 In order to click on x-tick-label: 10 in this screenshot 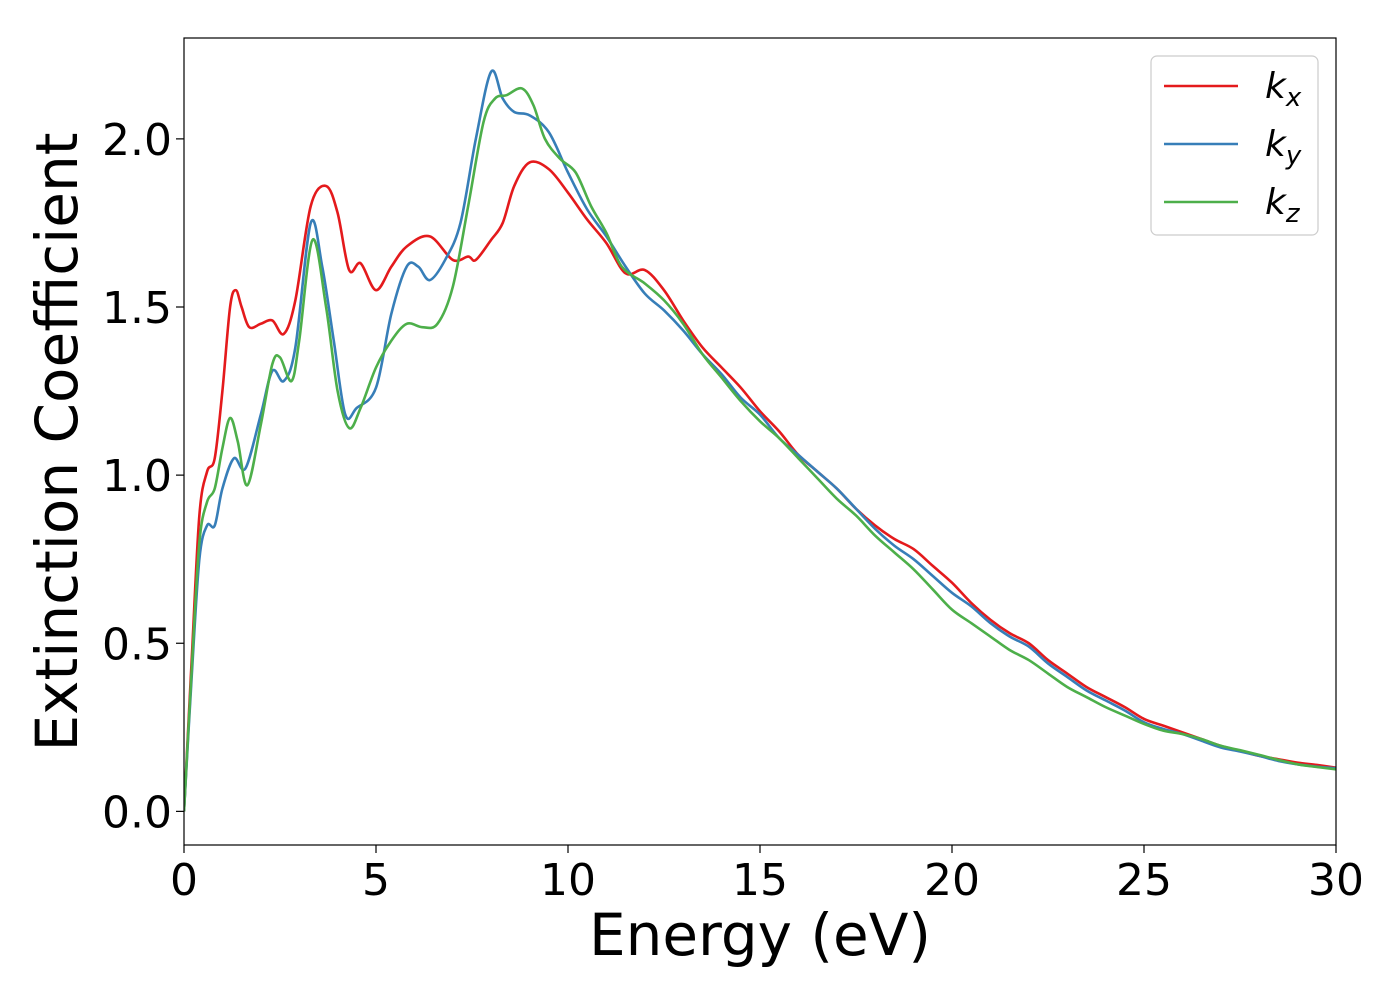, I will do `click(568, 880)`.